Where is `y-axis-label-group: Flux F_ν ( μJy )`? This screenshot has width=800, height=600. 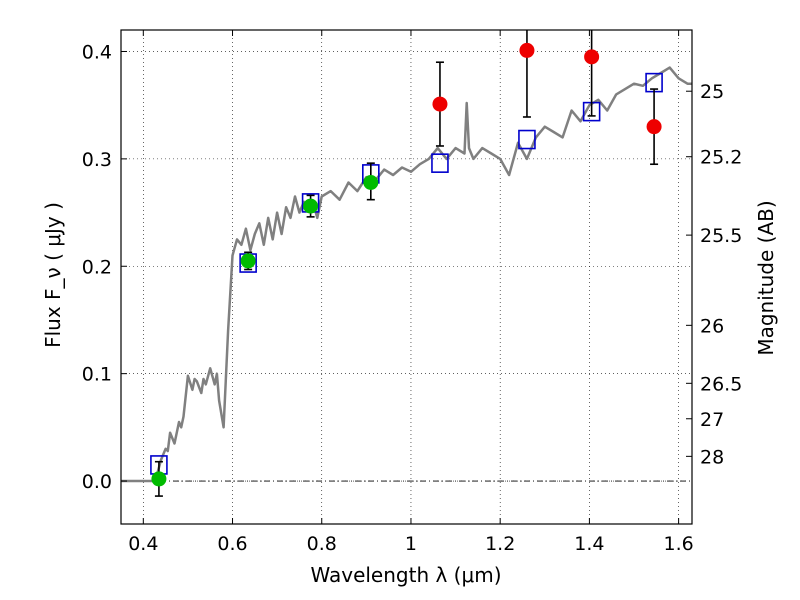 y-axis-label-group: Flux F_ν ( μJy ) is located at coordinates (53, 275).